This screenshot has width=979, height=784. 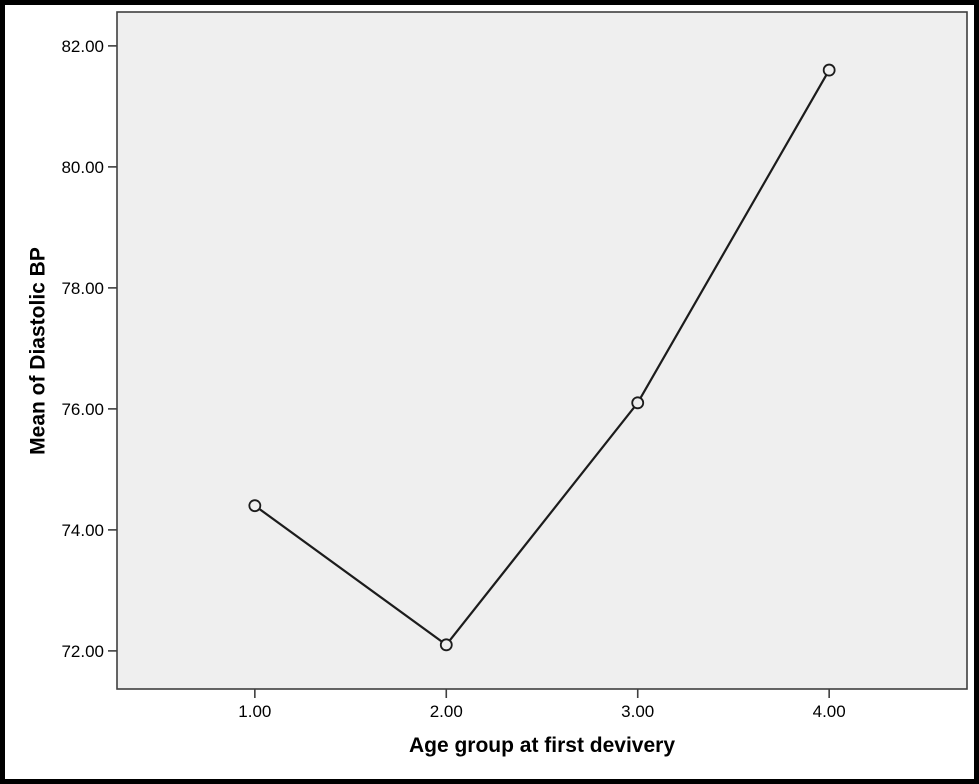 What do you see at coordinates (542, 745) in the screenshot?
I see `x-axis-title: Age group at first devivery` at bounding box center [542, 745].